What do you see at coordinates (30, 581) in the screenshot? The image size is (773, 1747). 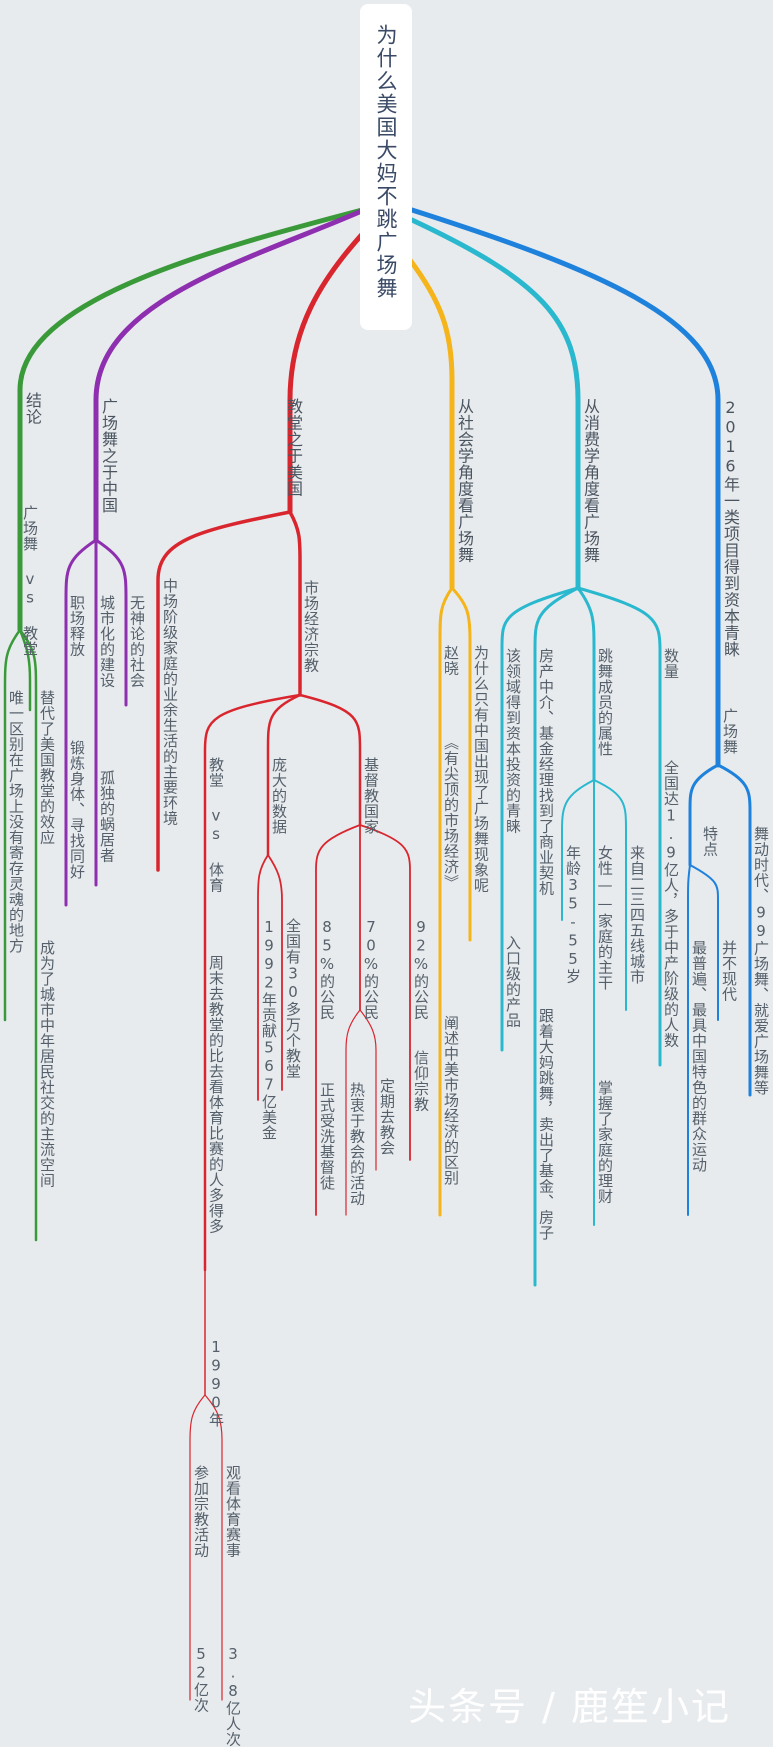 I see `node-square-dance-vs-church: 广场舞 vs 教堂` at bounding box center [30, 581].